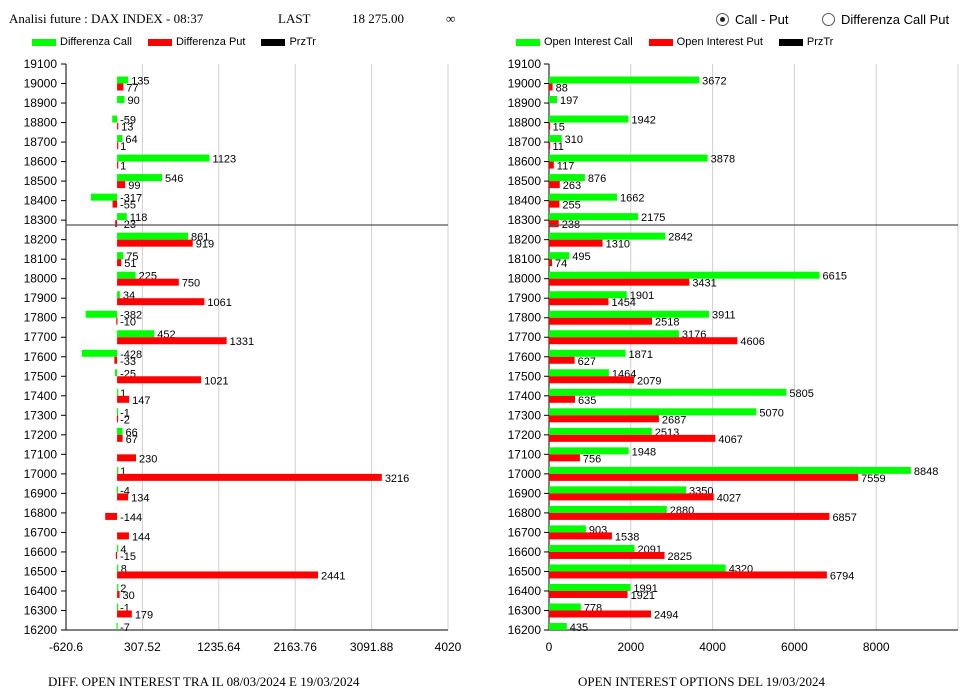  I want to click on x-tick-label: 6000, so click(794, 647).